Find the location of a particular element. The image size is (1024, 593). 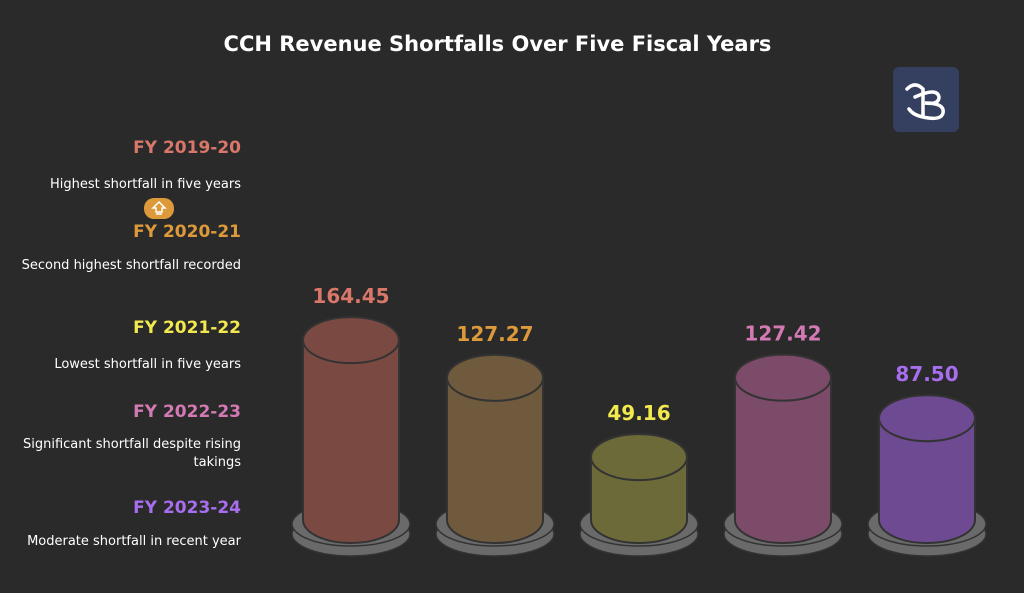

data-label: 49.16 is located at coordinates (638, 413).